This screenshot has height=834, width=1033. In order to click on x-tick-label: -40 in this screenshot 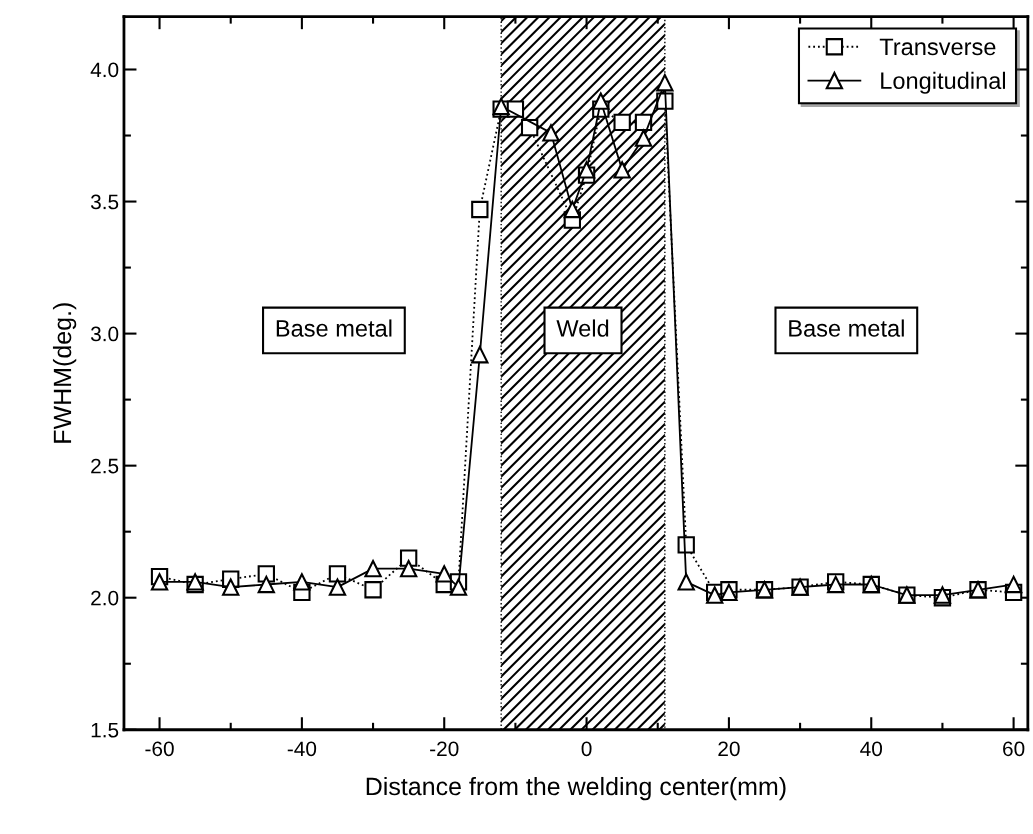, I will do `click(302, 749)`.